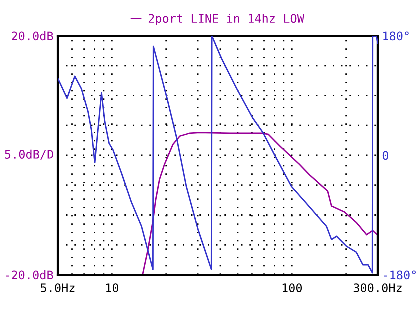 The image size is (416, 310). Describe the element at coordinates (58, 288) in the screenshot. I see `x-tick-label: 5.0Hz` at that location.